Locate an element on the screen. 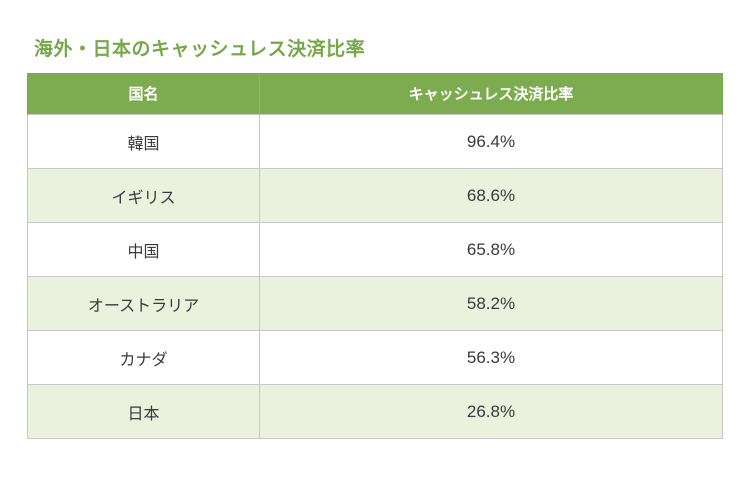  cell-country: 韓国 is located at coordinates (143, 141).